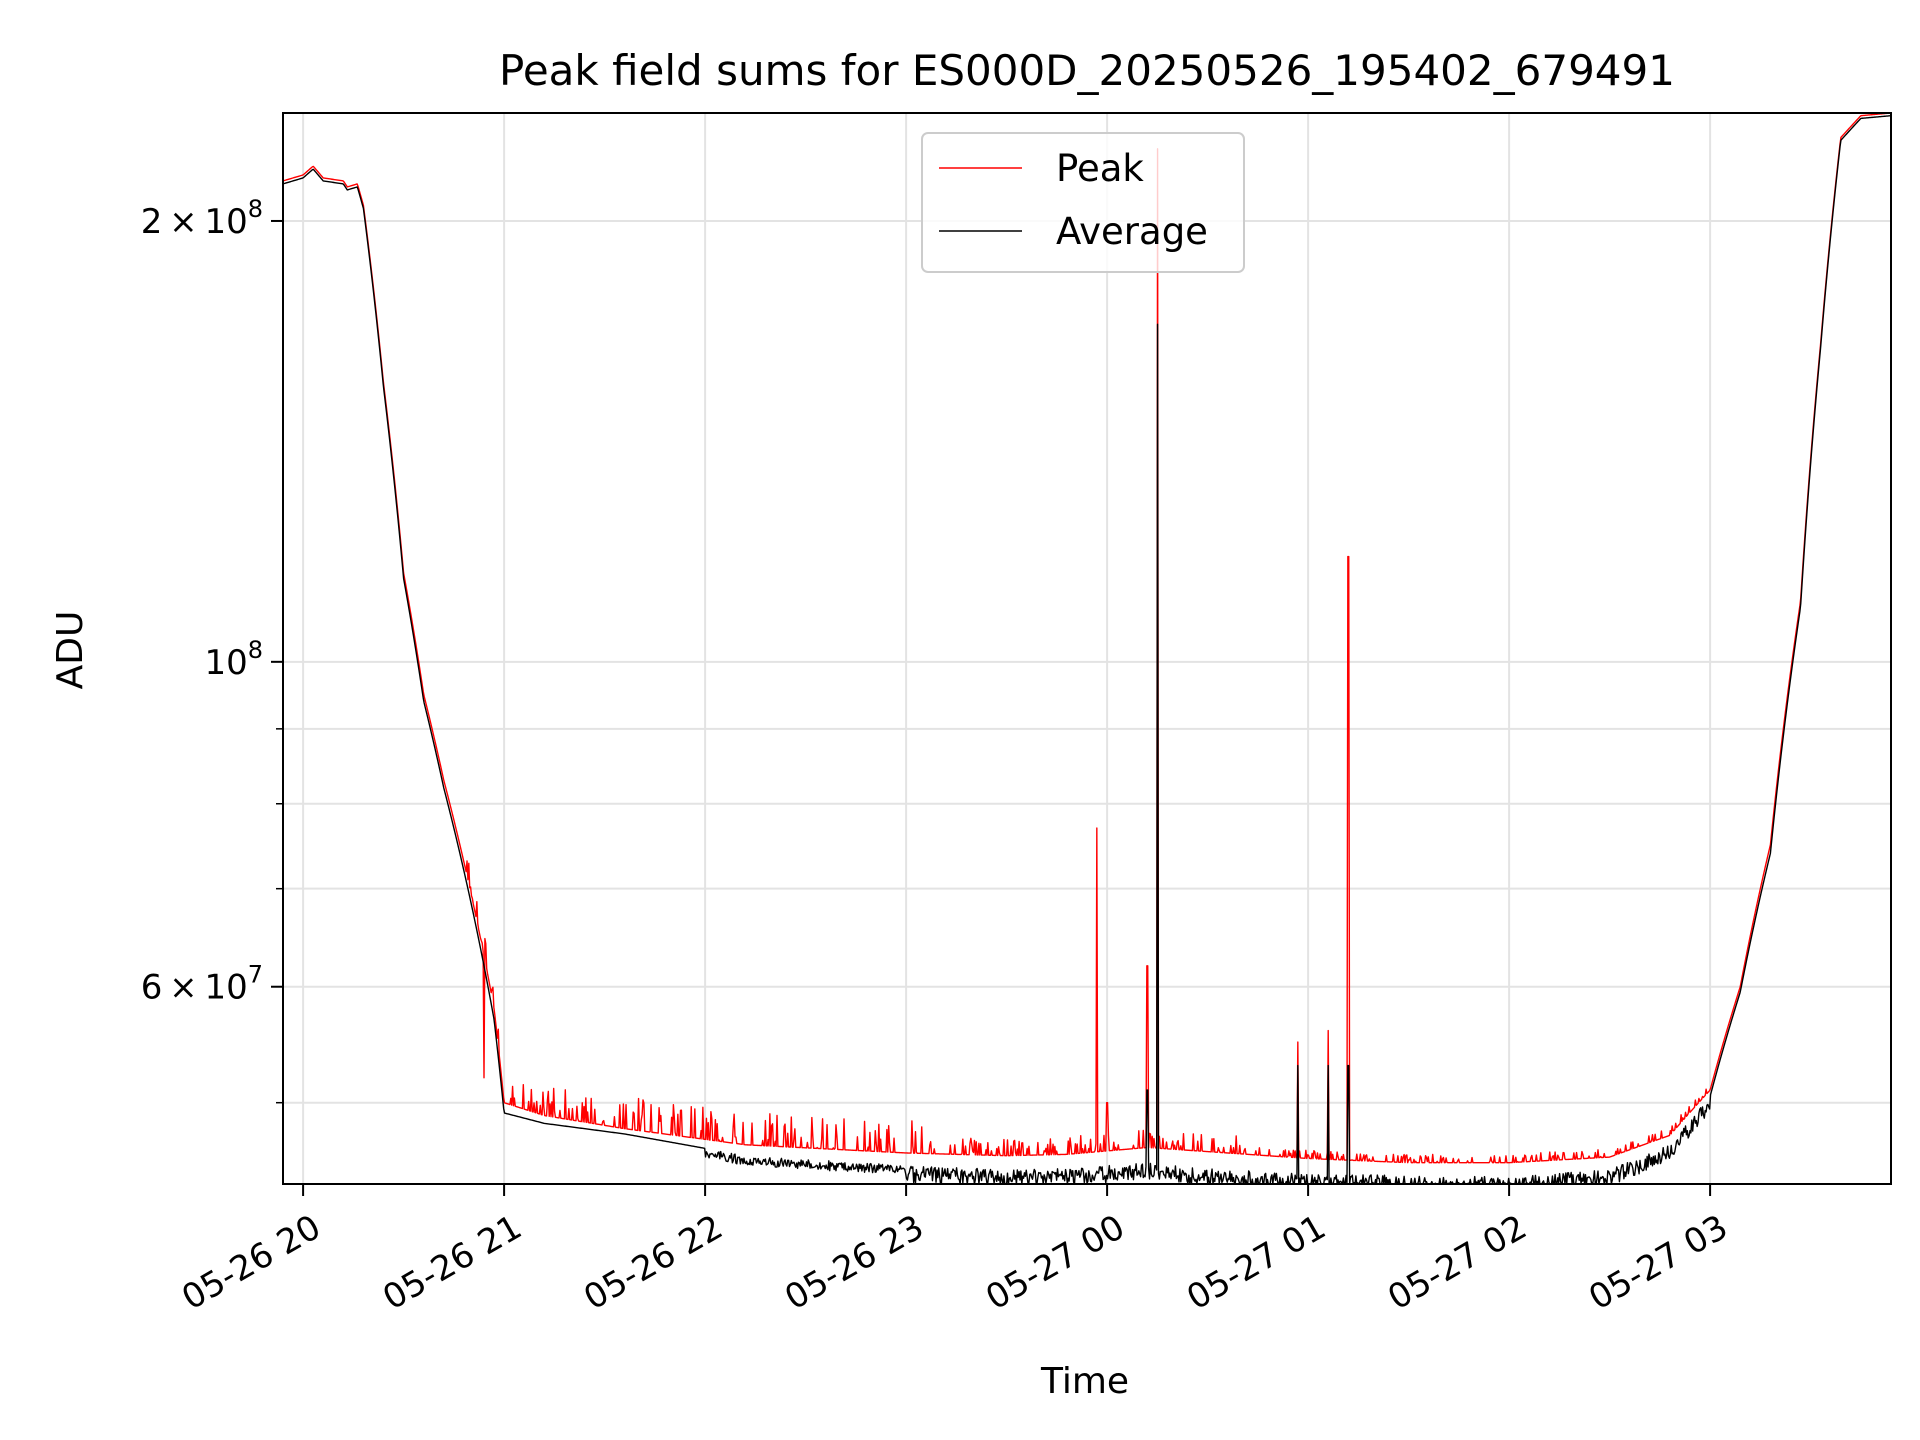 The image size is (1920, 1440). Describe the element at coordinates (202, 218) in the screenshot. I see `y-tick-label: 2 × 10⁸` at that location.